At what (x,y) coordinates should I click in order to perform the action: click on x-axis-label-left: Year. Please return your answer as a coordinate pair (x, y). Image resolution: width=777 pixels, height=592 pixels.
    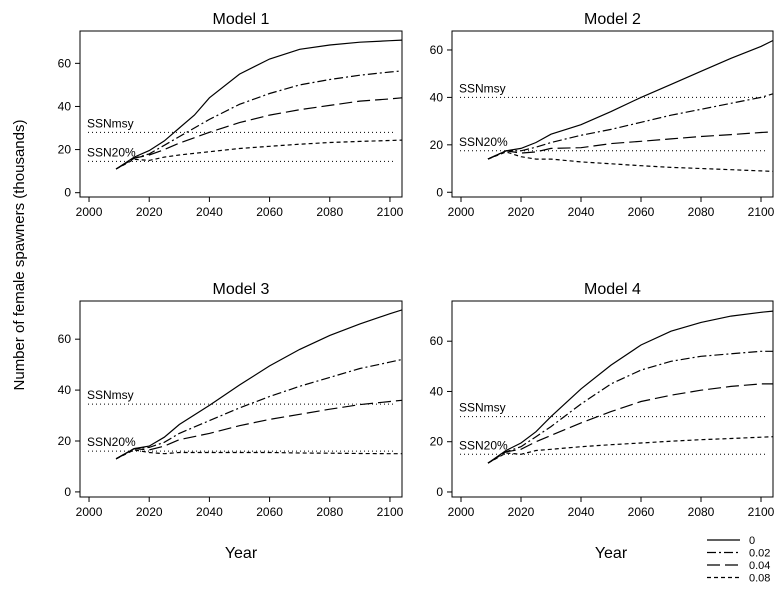
    Looking at the image, I should click on (241, 553).